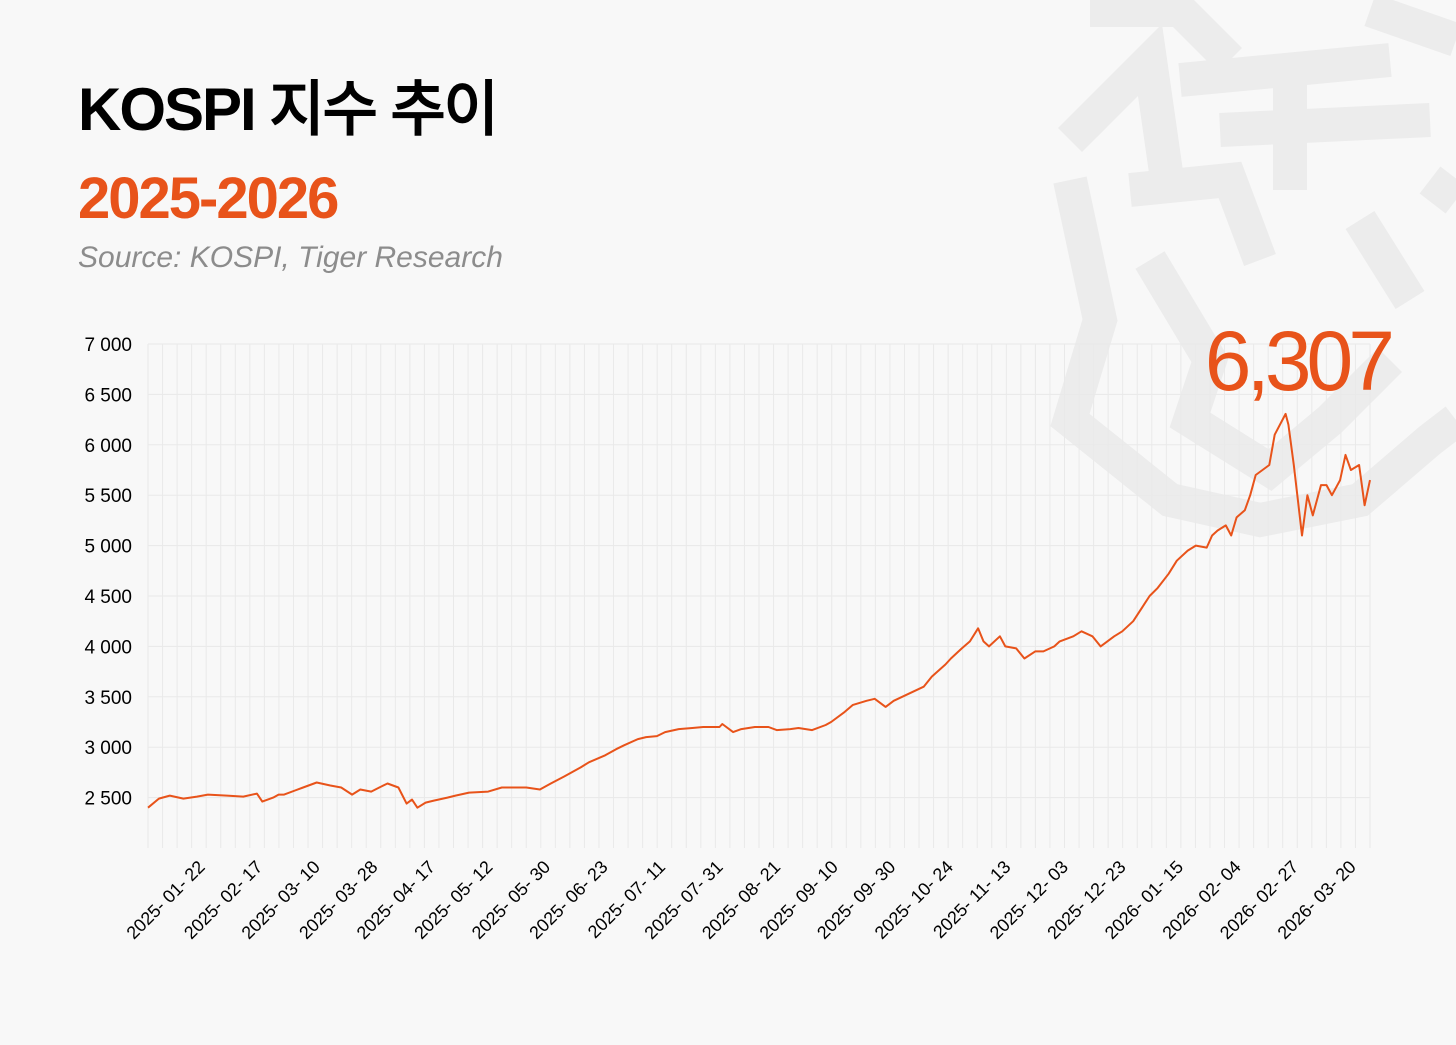 The image size is (1456, 1045). Describe the element at coordinates (108, 698) in the screenshot. I see `y-tick-label: 3 500` at that location.